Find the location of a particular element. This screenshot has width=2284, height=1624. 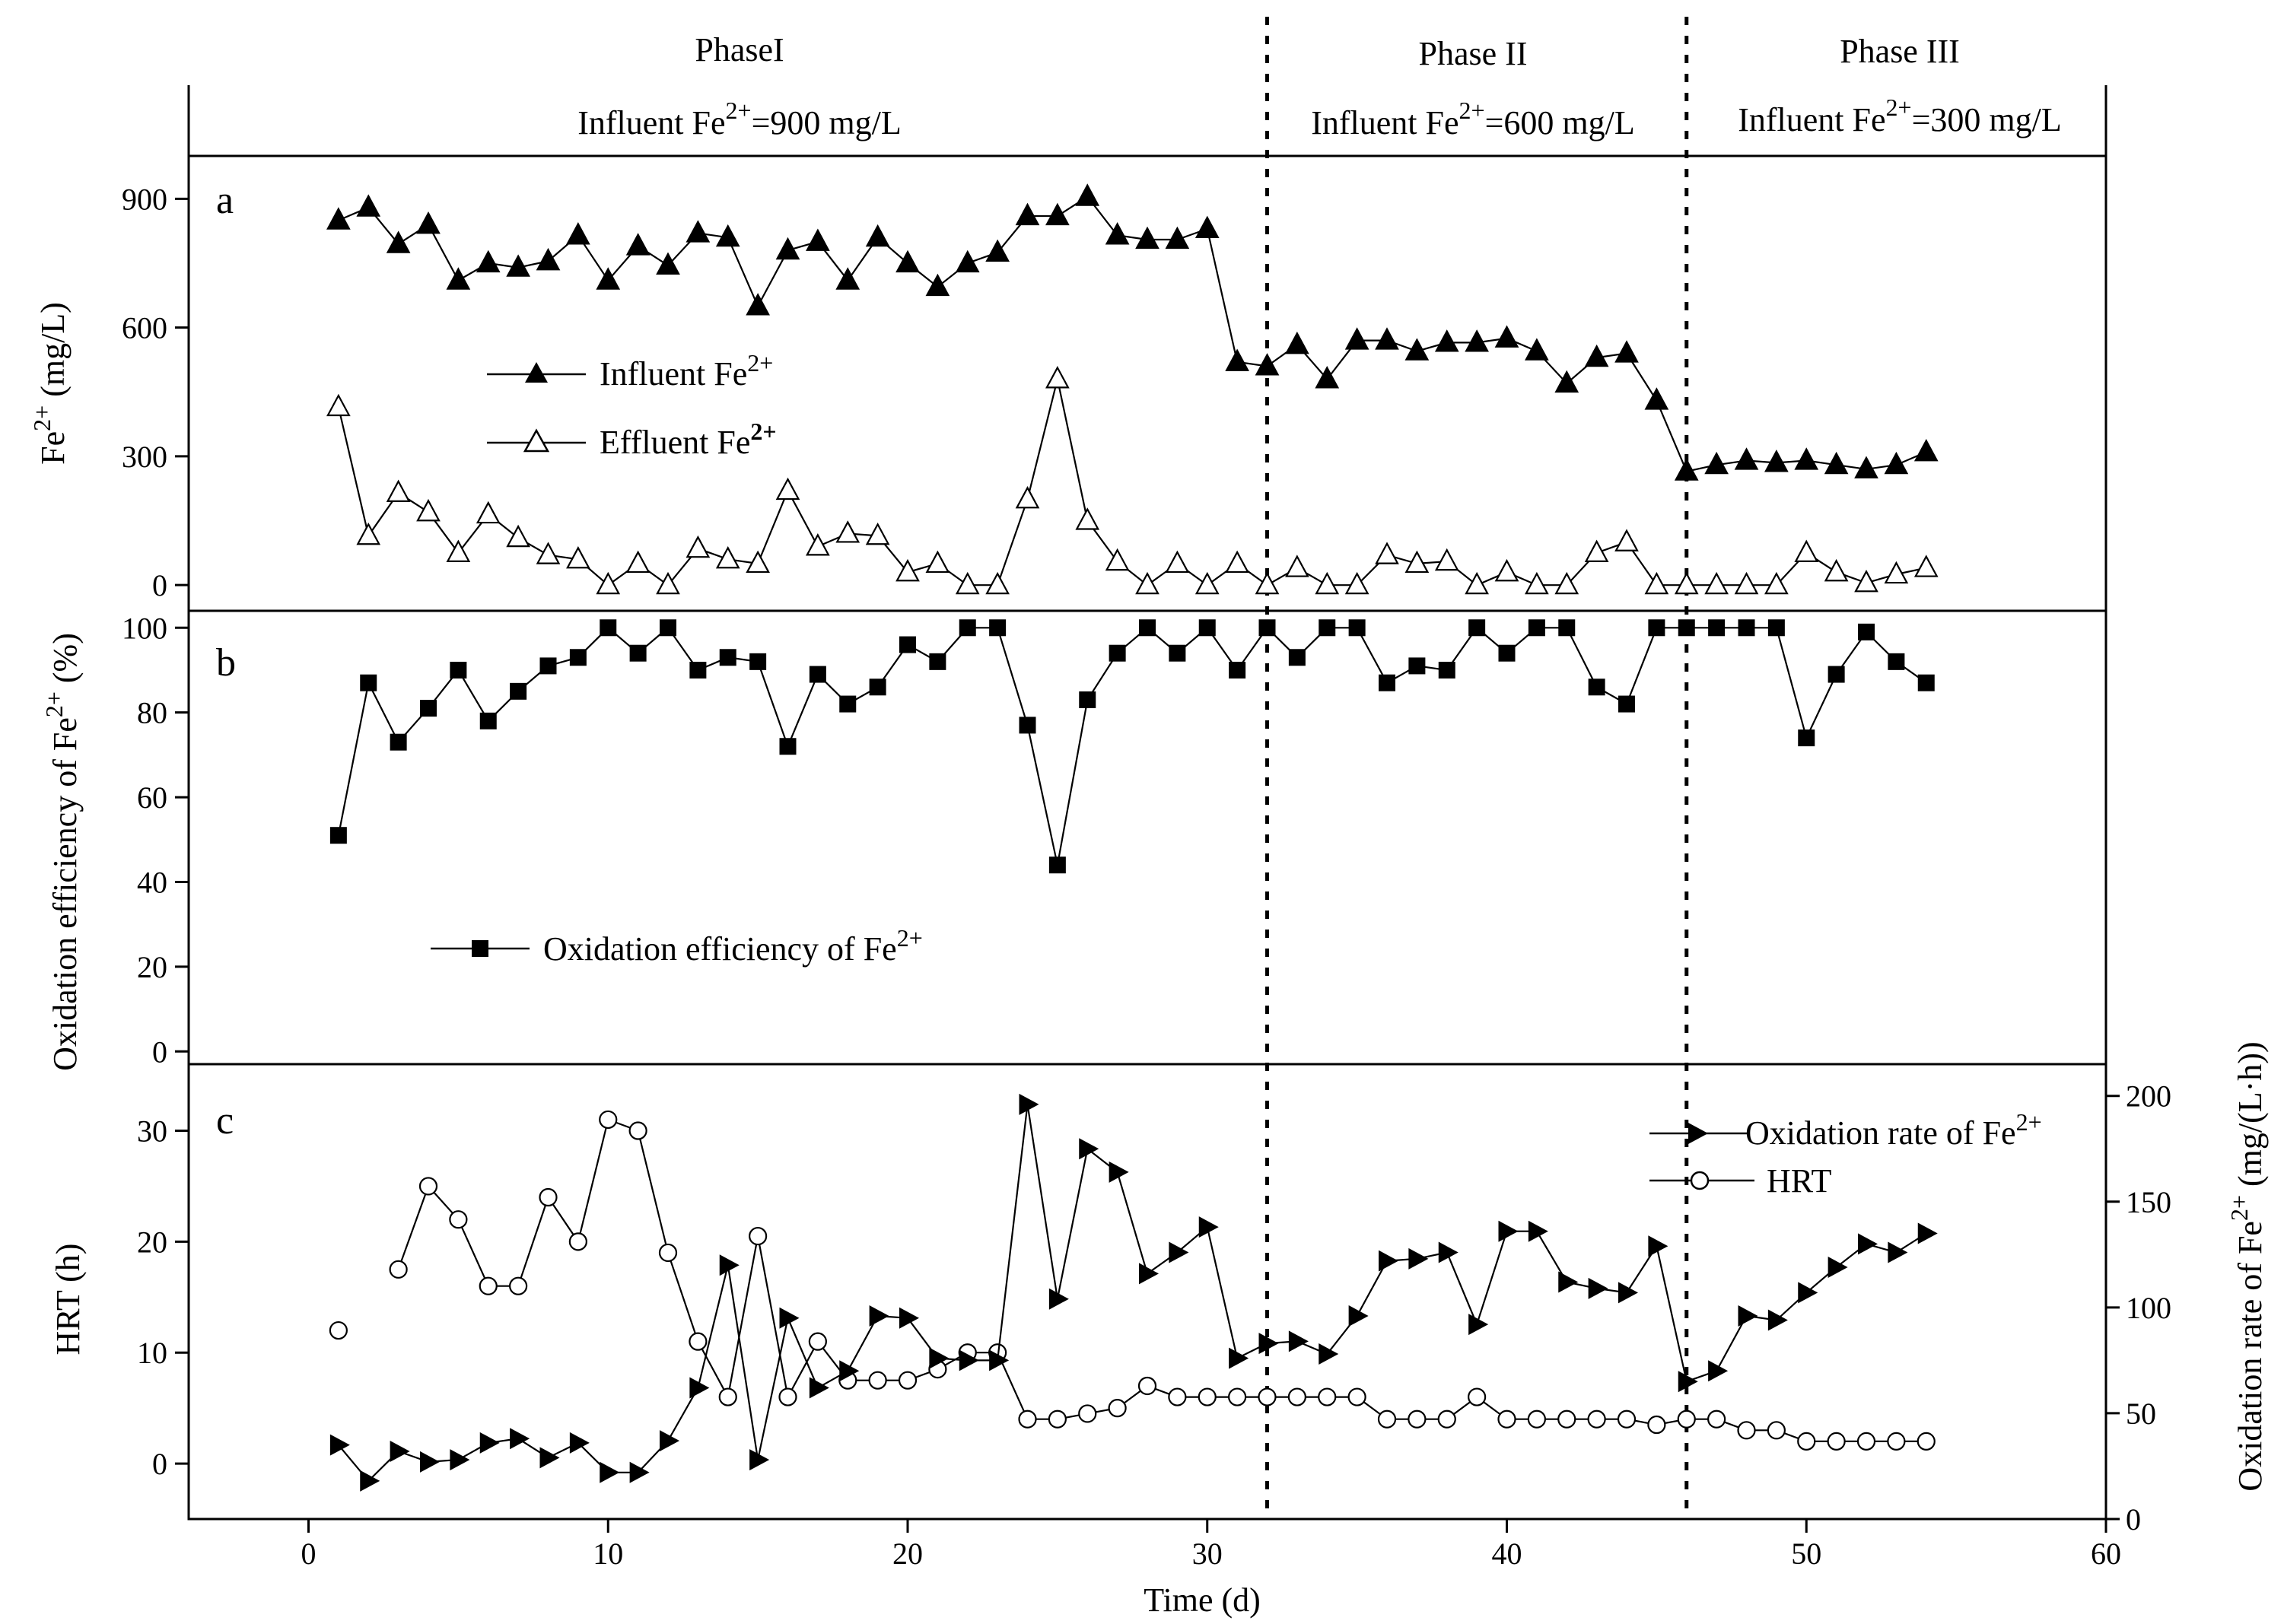

panel-b-y-tick-label: 20 is located at coordinates (152, 967).